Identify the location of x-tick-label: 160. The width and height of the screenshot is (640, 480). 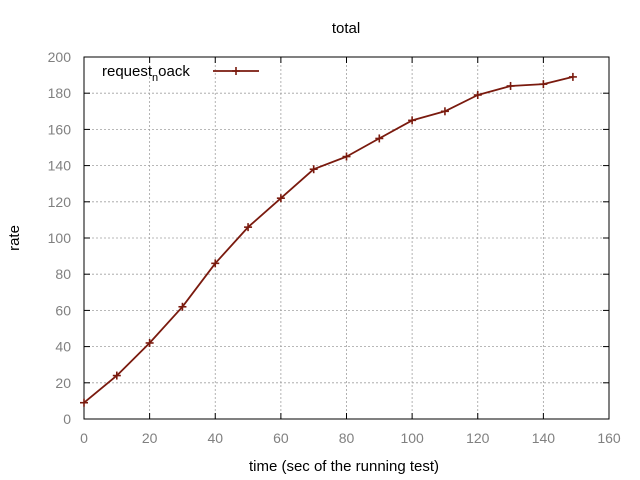
(609, 438).